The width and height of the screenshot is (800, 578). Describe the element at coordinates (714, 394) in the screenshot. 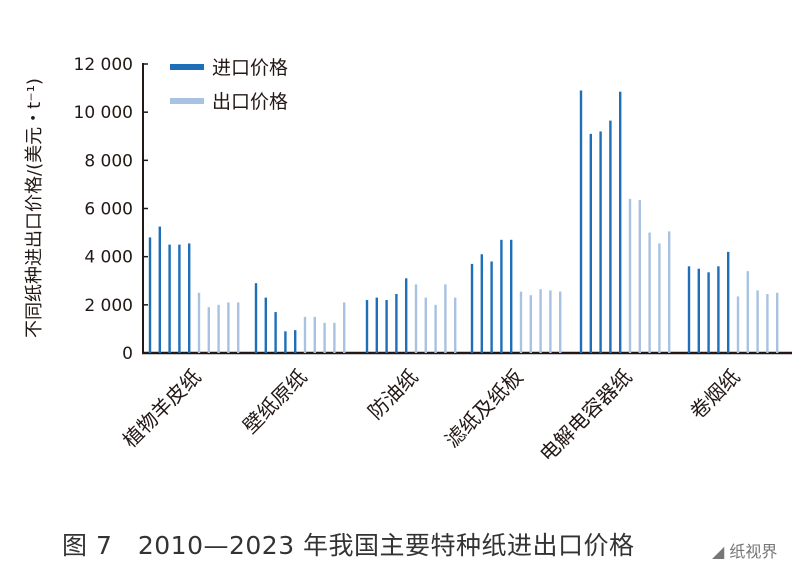

I see `category-label: 卷烟纸` at that location.